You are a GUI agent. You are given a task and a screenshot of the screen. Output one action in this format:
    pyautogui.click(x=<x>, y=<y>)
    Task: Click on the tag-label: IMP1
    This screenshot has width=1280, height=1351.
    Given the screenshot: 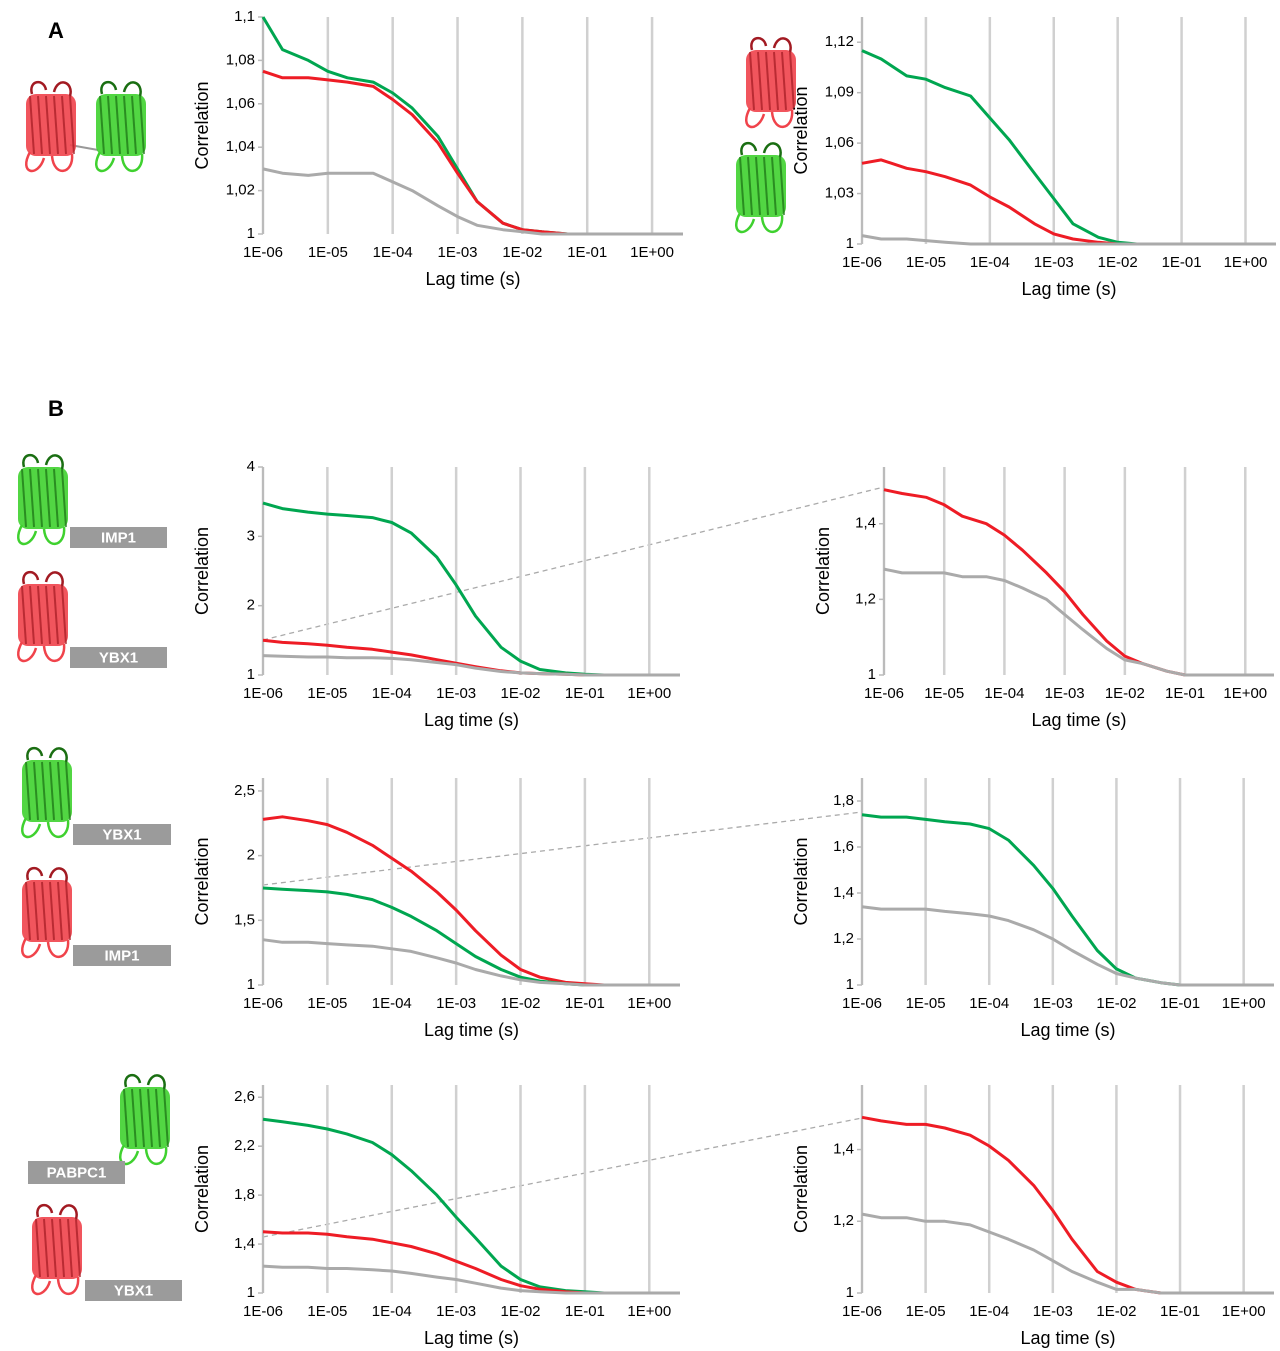 What is the action you would take?
    pyautogui.click(x=121, y=955)
    